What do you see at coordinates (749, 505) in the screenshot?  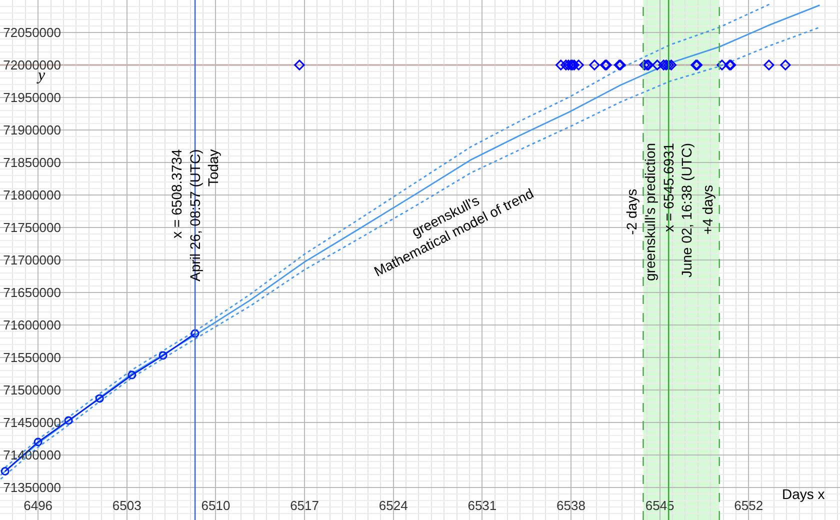 I see `x-tick-label: 6552` at bounding box center [749, 505].